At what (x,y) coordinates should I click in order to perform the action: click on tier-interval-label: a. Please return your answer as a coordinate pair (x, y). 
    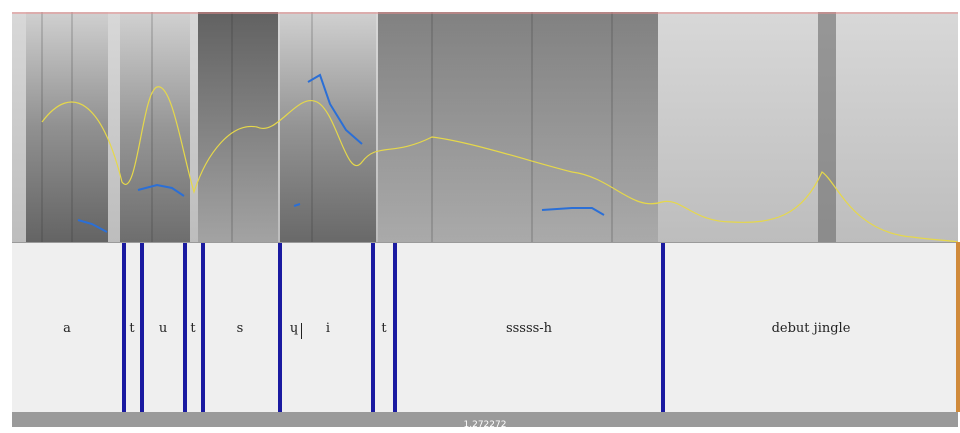
    Looking at the image, I should click on (67, 328).